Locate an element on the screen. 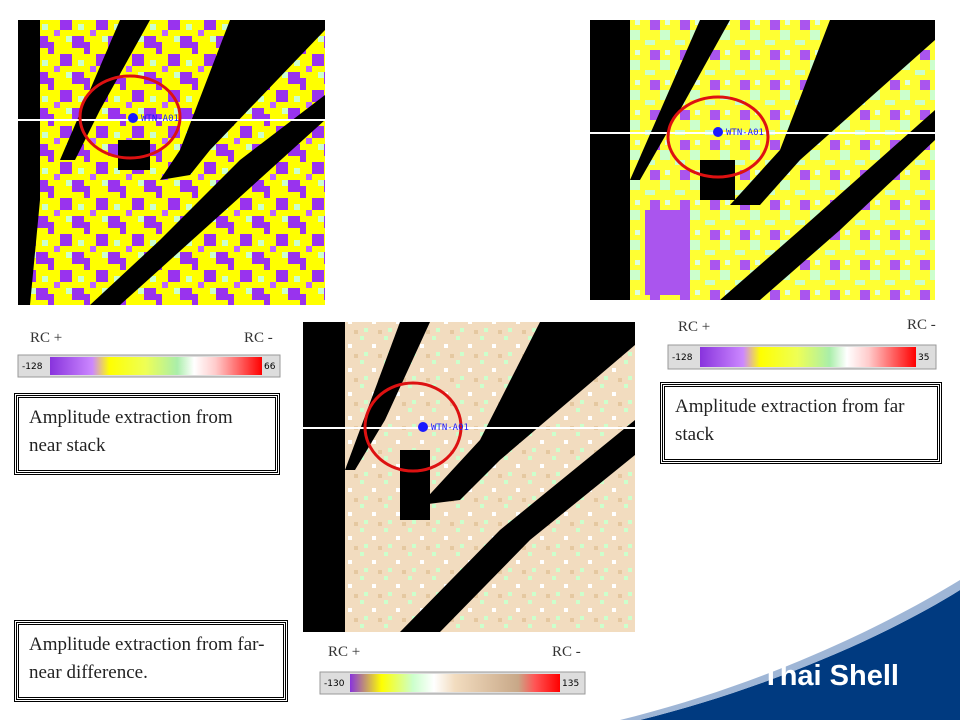  near-scale: RC + RC - -128 66 is located at coordinates (149, 354).